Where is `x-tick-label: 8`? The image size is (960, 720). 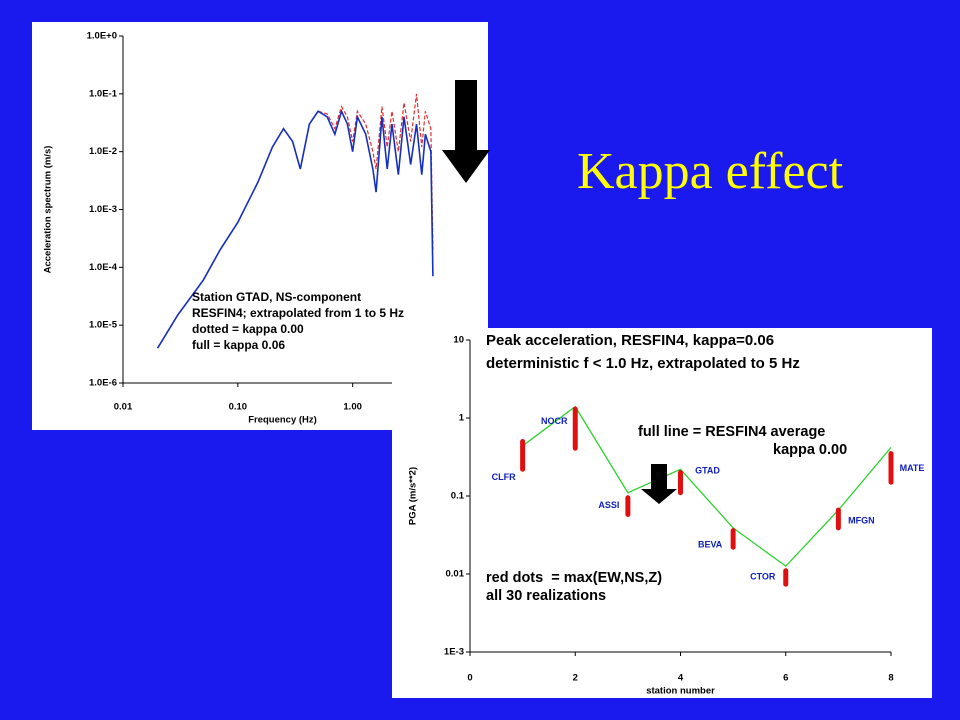
x-tick-label: 8 is located at coordinates (890, 678).